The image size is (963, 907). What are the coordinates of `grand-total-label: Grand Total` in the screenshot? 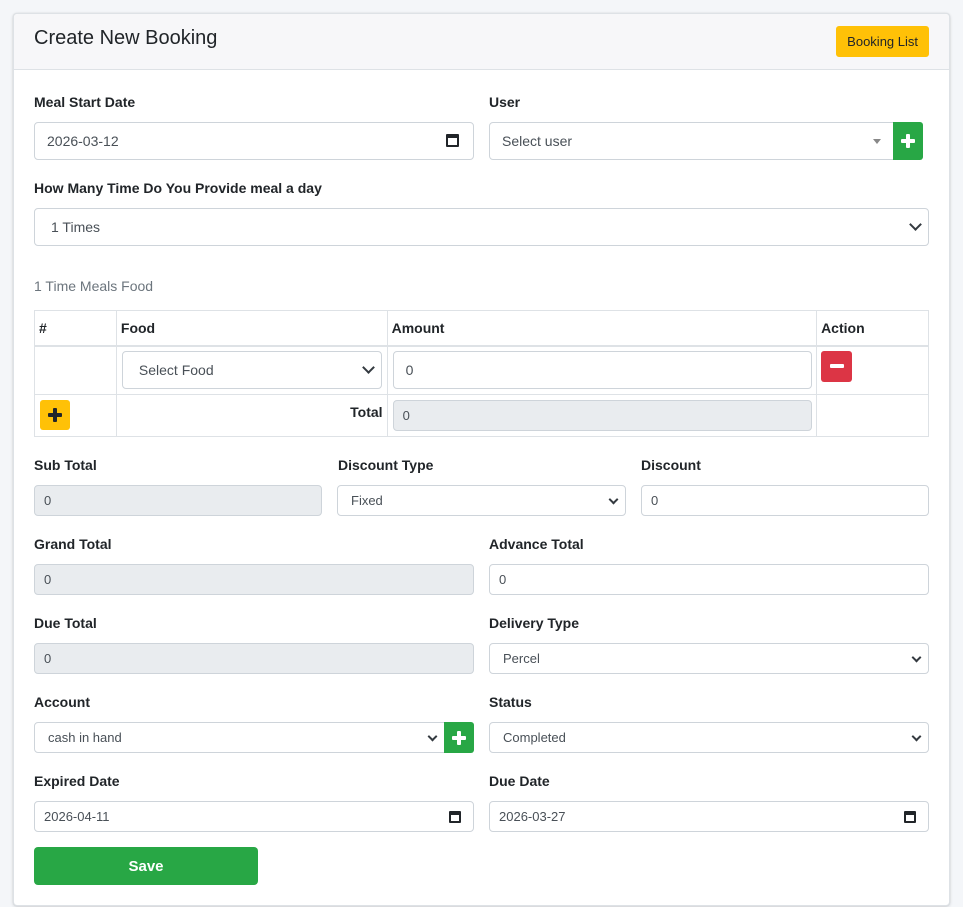 It's located at (73, 544).